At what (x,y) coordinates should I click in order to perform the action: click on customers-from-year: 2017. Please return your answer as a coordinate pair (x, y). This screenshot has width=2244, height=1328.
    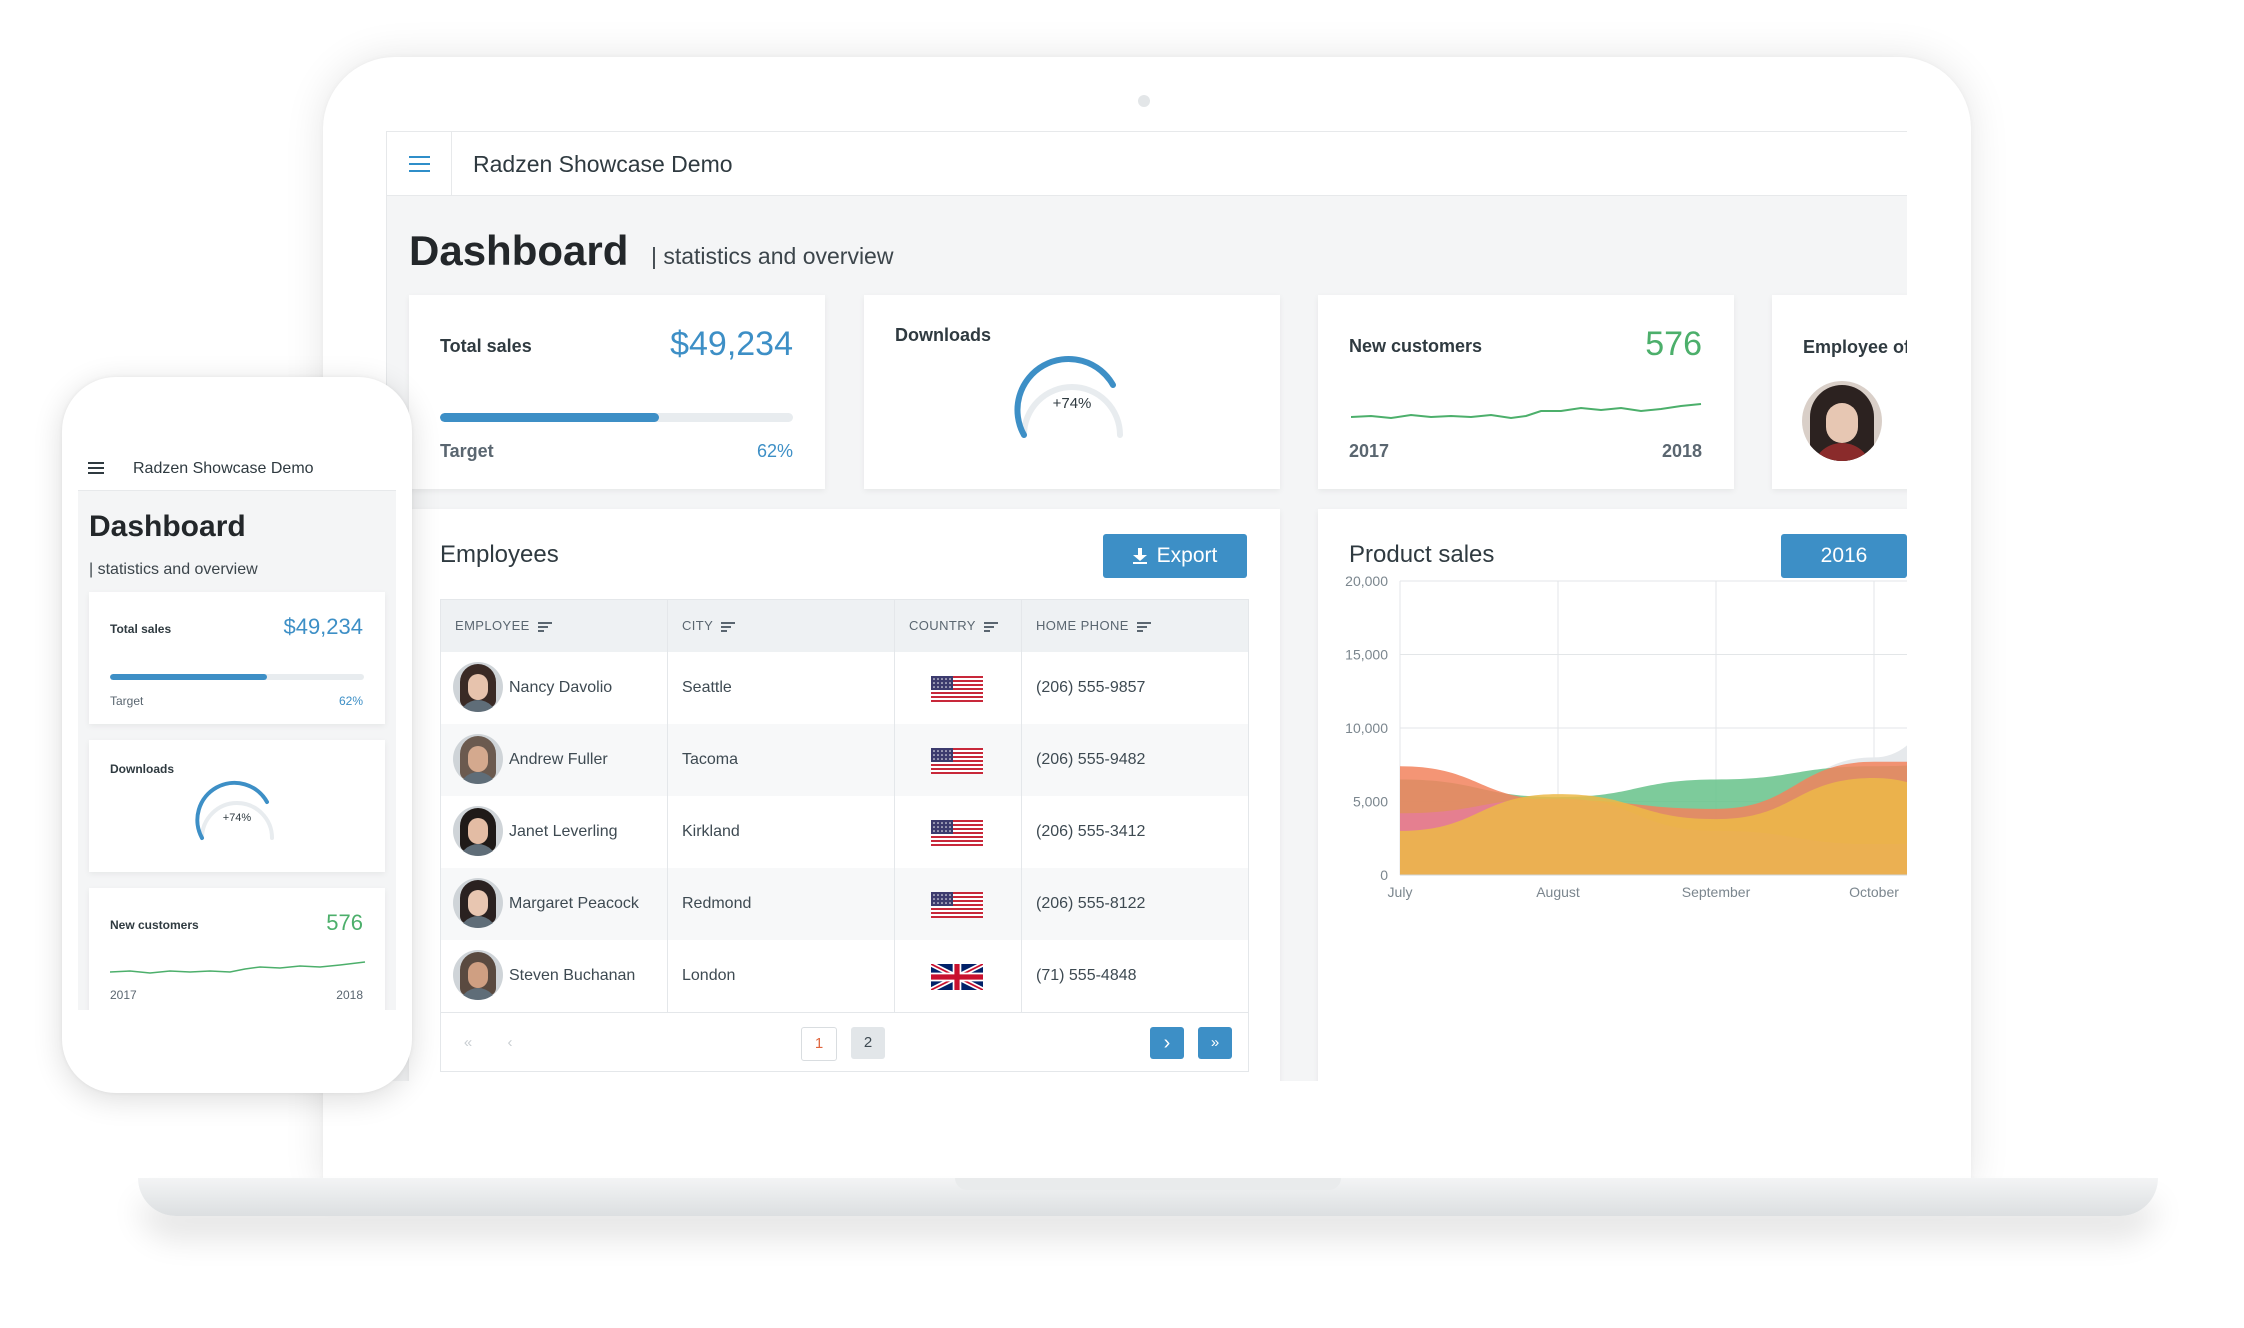
    Looking at the image, I should click on (1369, 451).